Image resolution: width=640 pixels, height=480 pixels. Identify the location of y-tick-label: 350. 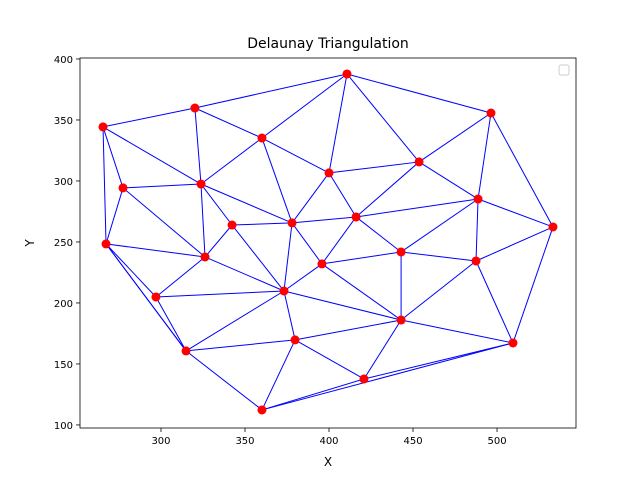
(63, 121).